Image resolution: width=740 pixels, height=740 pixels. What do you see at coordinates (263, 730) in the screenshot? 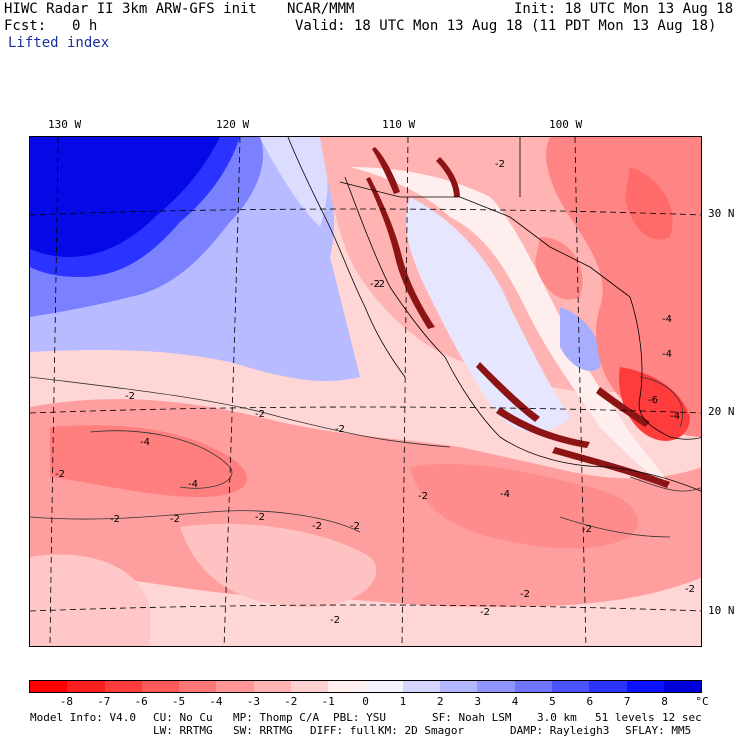
I see `footer-sw: SW: RRTMG` at bounding box center [263, 730].